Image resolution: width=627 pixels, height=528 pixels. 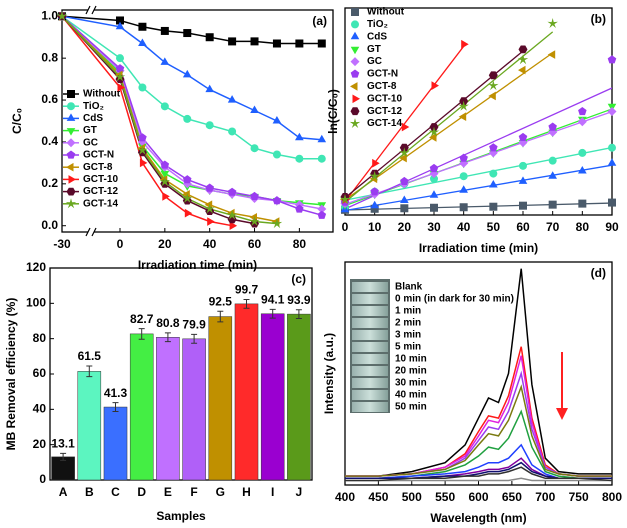 I want to click on x-tick-label: 700, so click(x=545, y=497).